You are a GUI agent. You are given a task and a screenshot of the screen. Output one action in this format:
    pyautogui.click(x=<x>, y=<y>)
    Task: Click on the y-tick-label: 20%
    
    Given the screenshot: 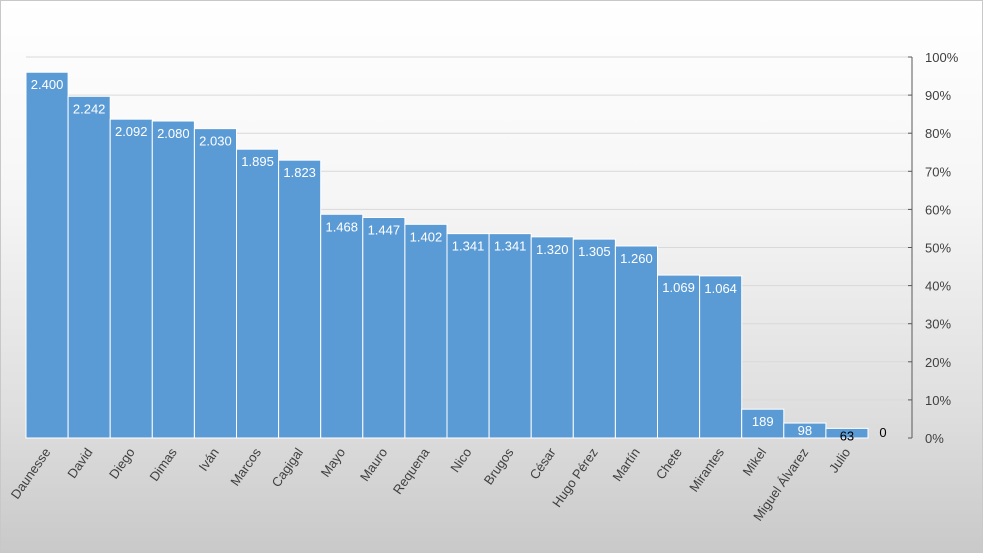 What is the action you would take?
    pyautogui.click(x=938, y=362)
    